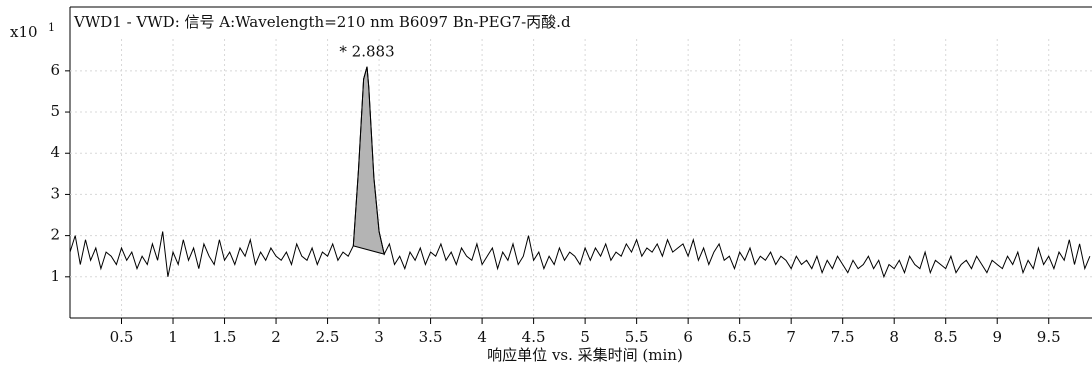 The width and height of the screenshot is (1092, 367). I want to click on x-tick-label: 2.5, so click(328, 337).